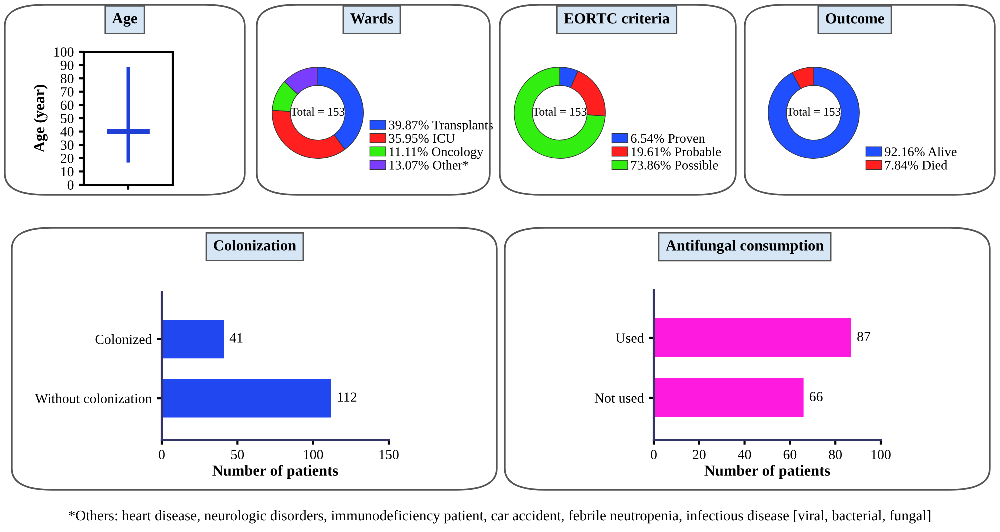 This screenshot has height=532, width=1000. I want to click on y-tick-label: 80, so click(67, 79).